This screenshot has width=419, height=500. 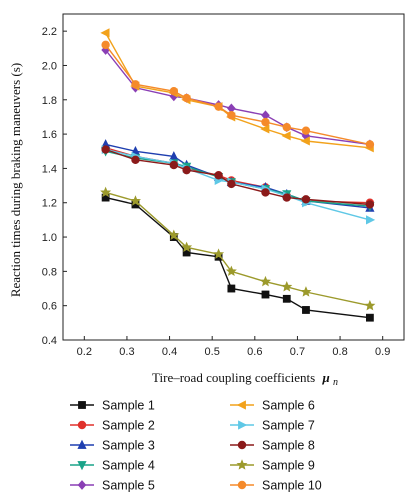 What do you see at coordinates (292, 486) in the screenshot?
I see `legend-label: Sample 10` at bounding box center [292, 486].